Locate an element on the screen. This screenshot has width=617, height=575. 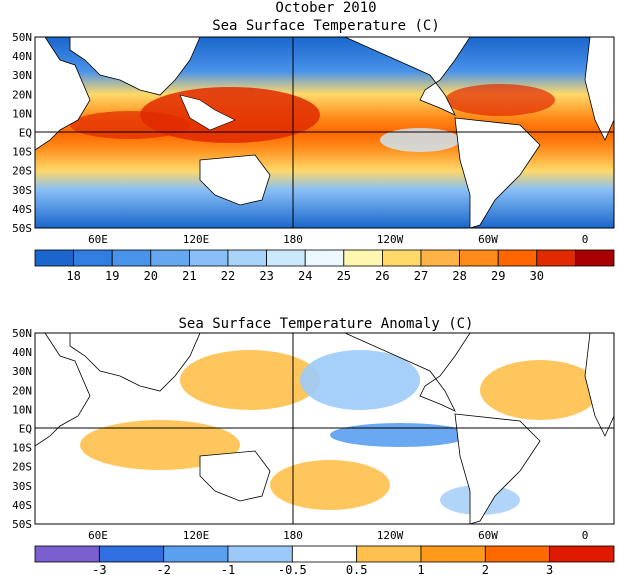
bottom-title: Sea Surface Temperature Anomaly (C) is located at coordinates (325, 324).